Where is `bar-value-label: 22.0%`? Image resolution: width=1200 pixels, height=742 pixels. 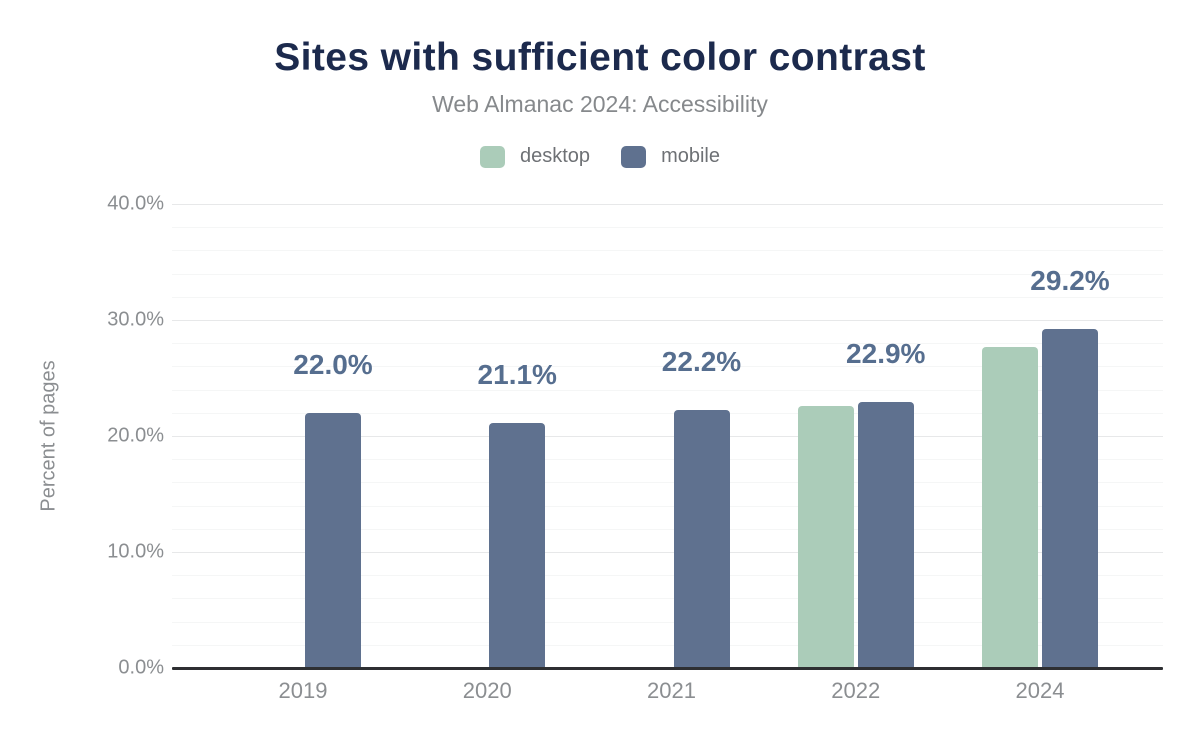 bar-value-label: 22.0% is located at coordinates (333, 364).